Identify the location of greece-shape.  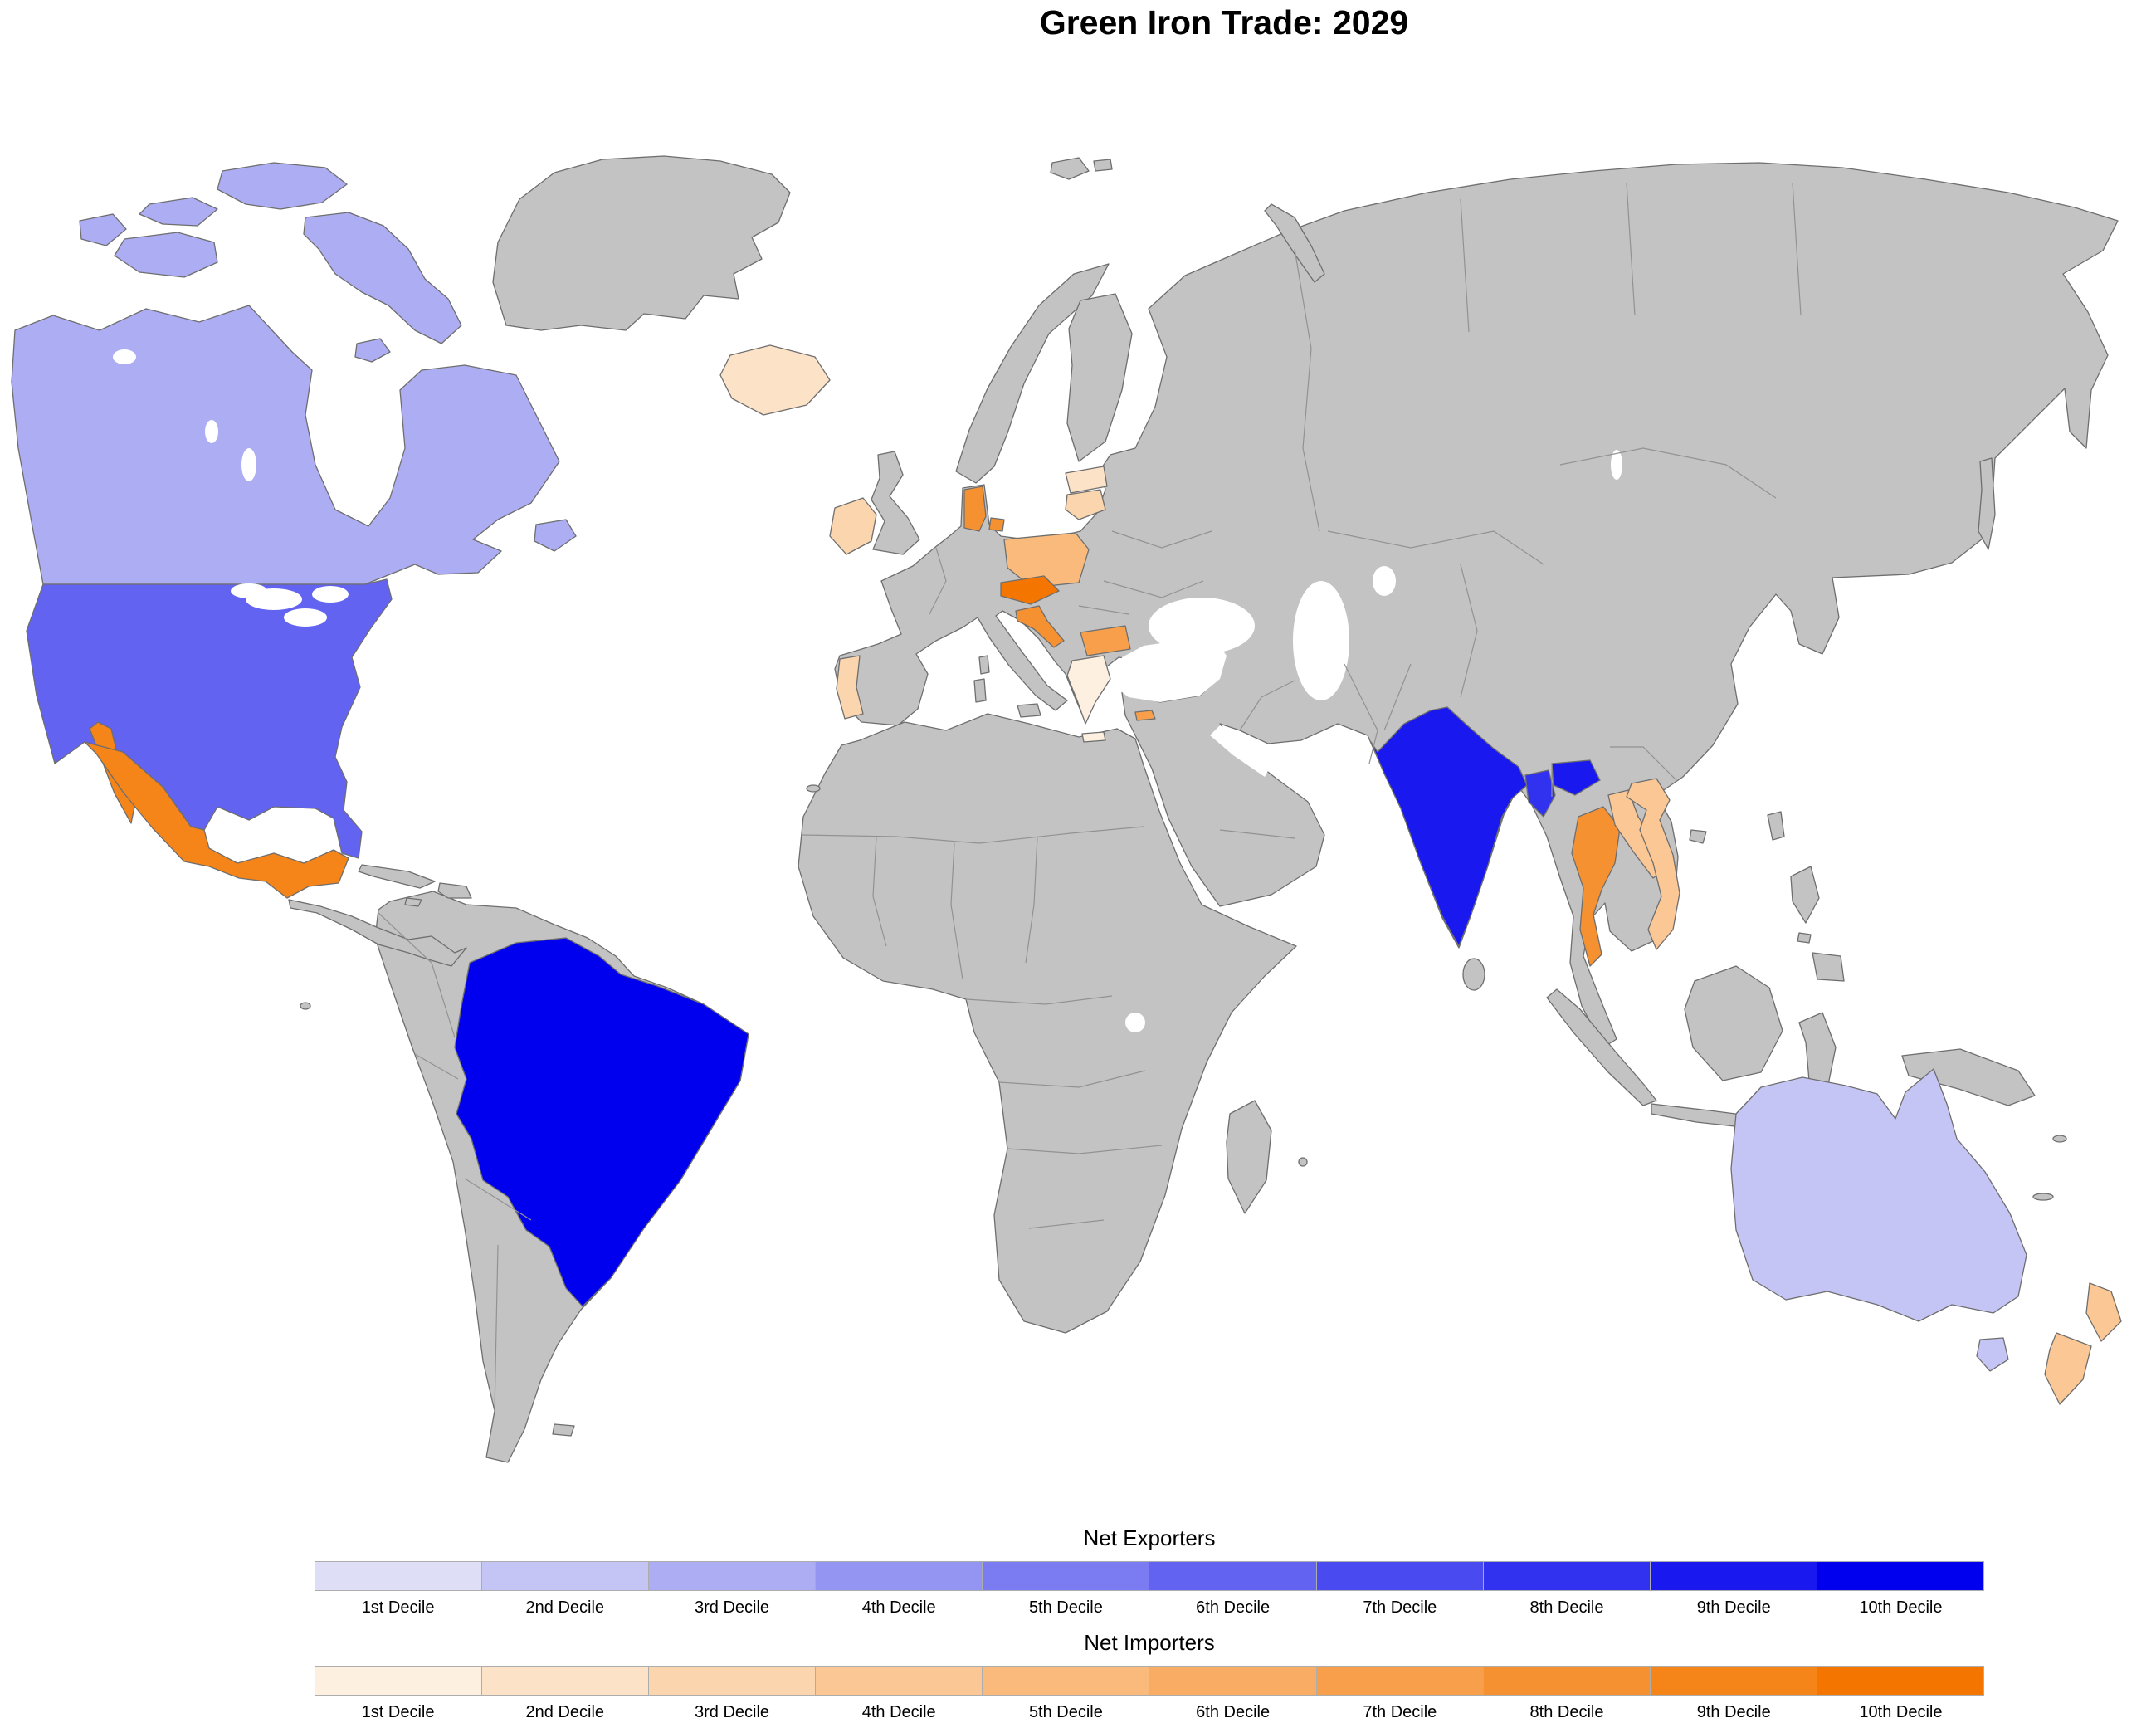
(1088, 690).